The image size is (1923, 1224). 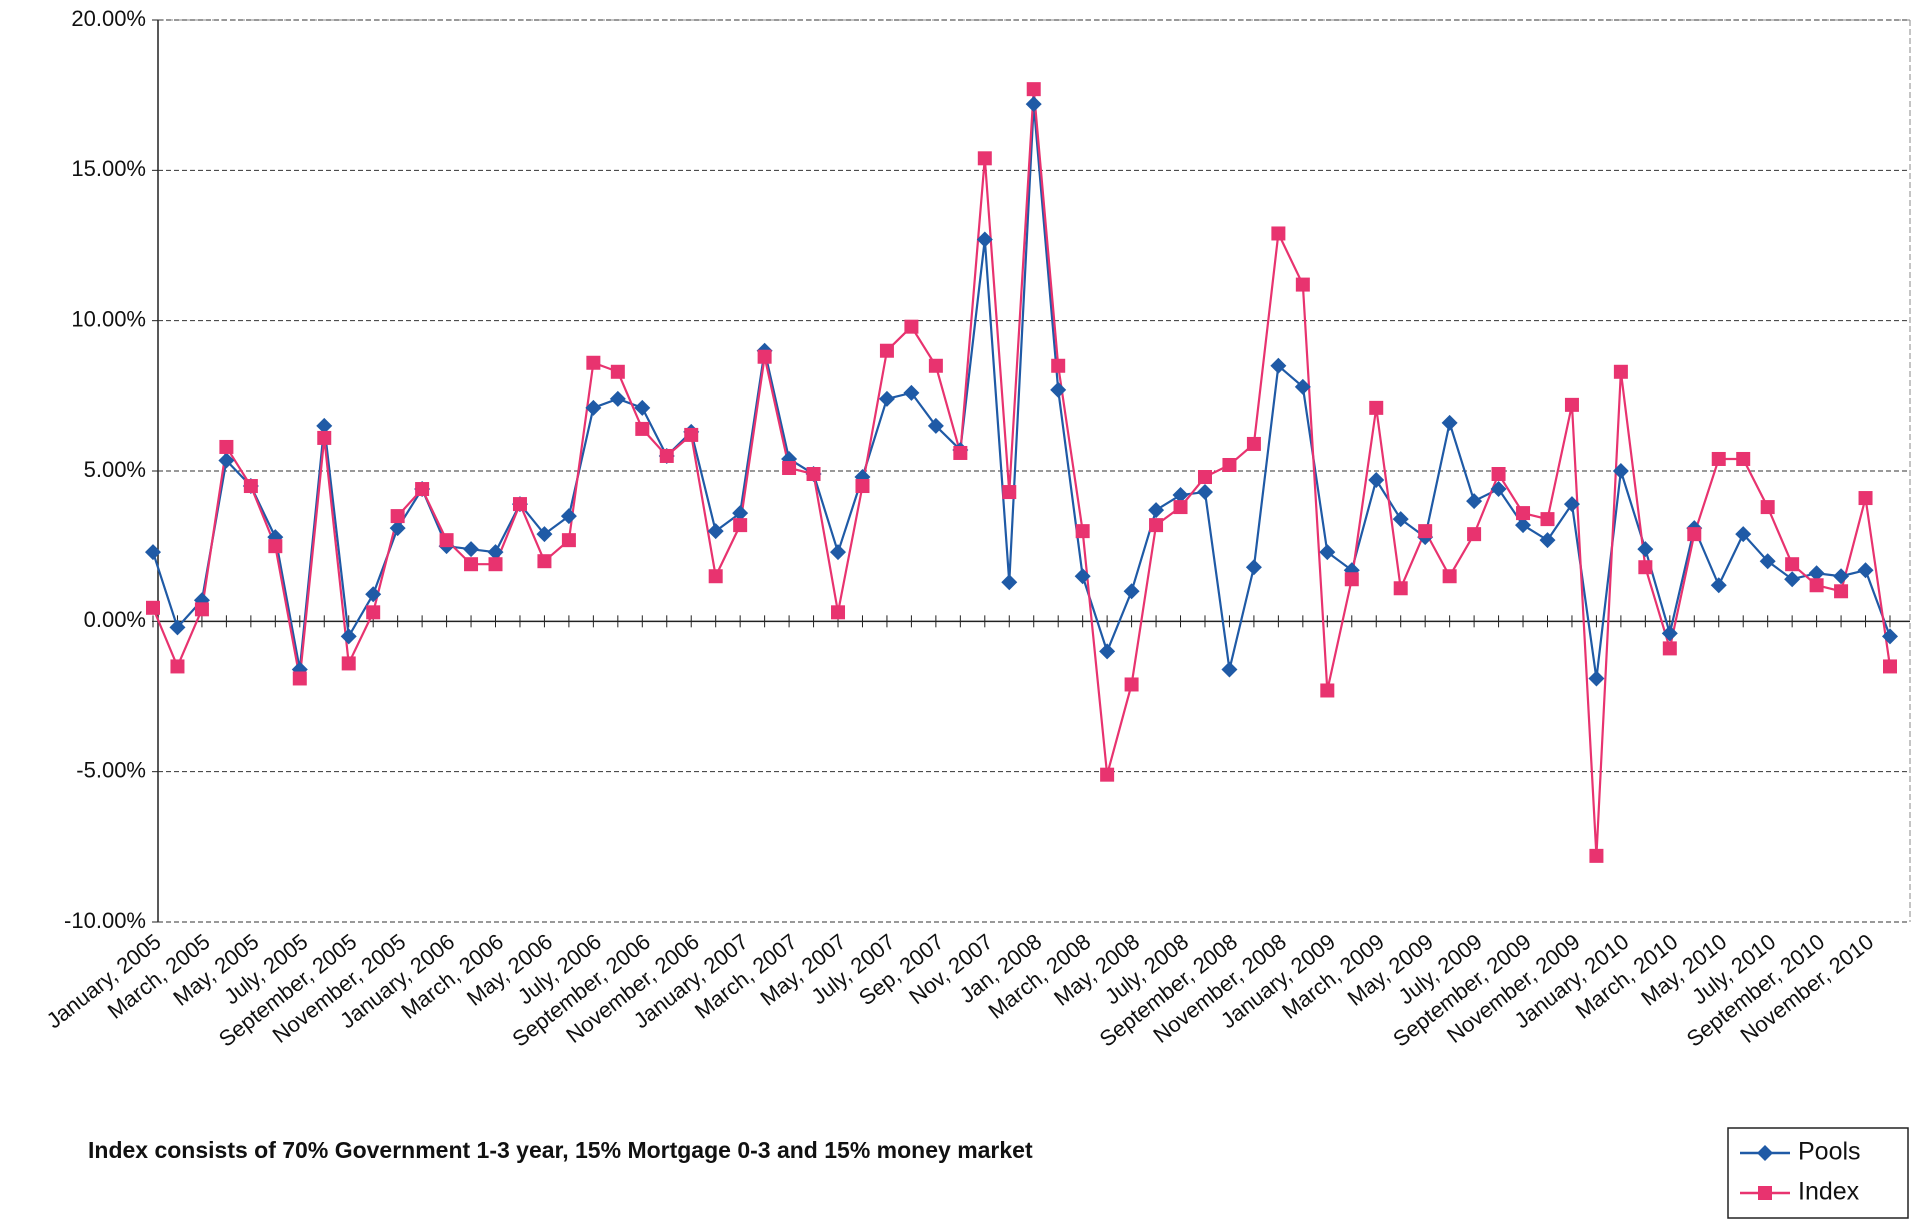 What do you see at coordinates (108, 18) in the screenshot?
I see `y-tick-label: 20.00%` at bounding box center [108, 18].